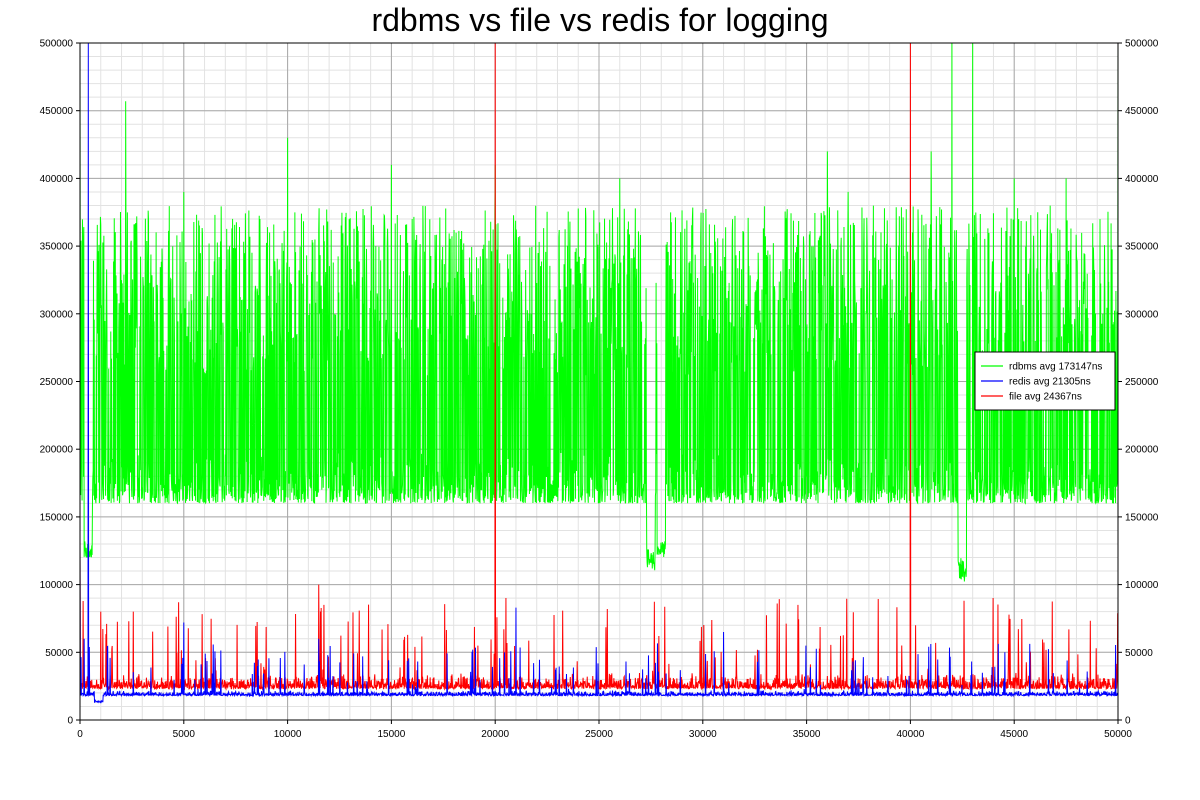 Image resolution: width=1200 pixels, height=800 pixels. Describe the element at coordinates (1014, 734) in the screenshot. I see `x-tick-label: 45000` at that location.